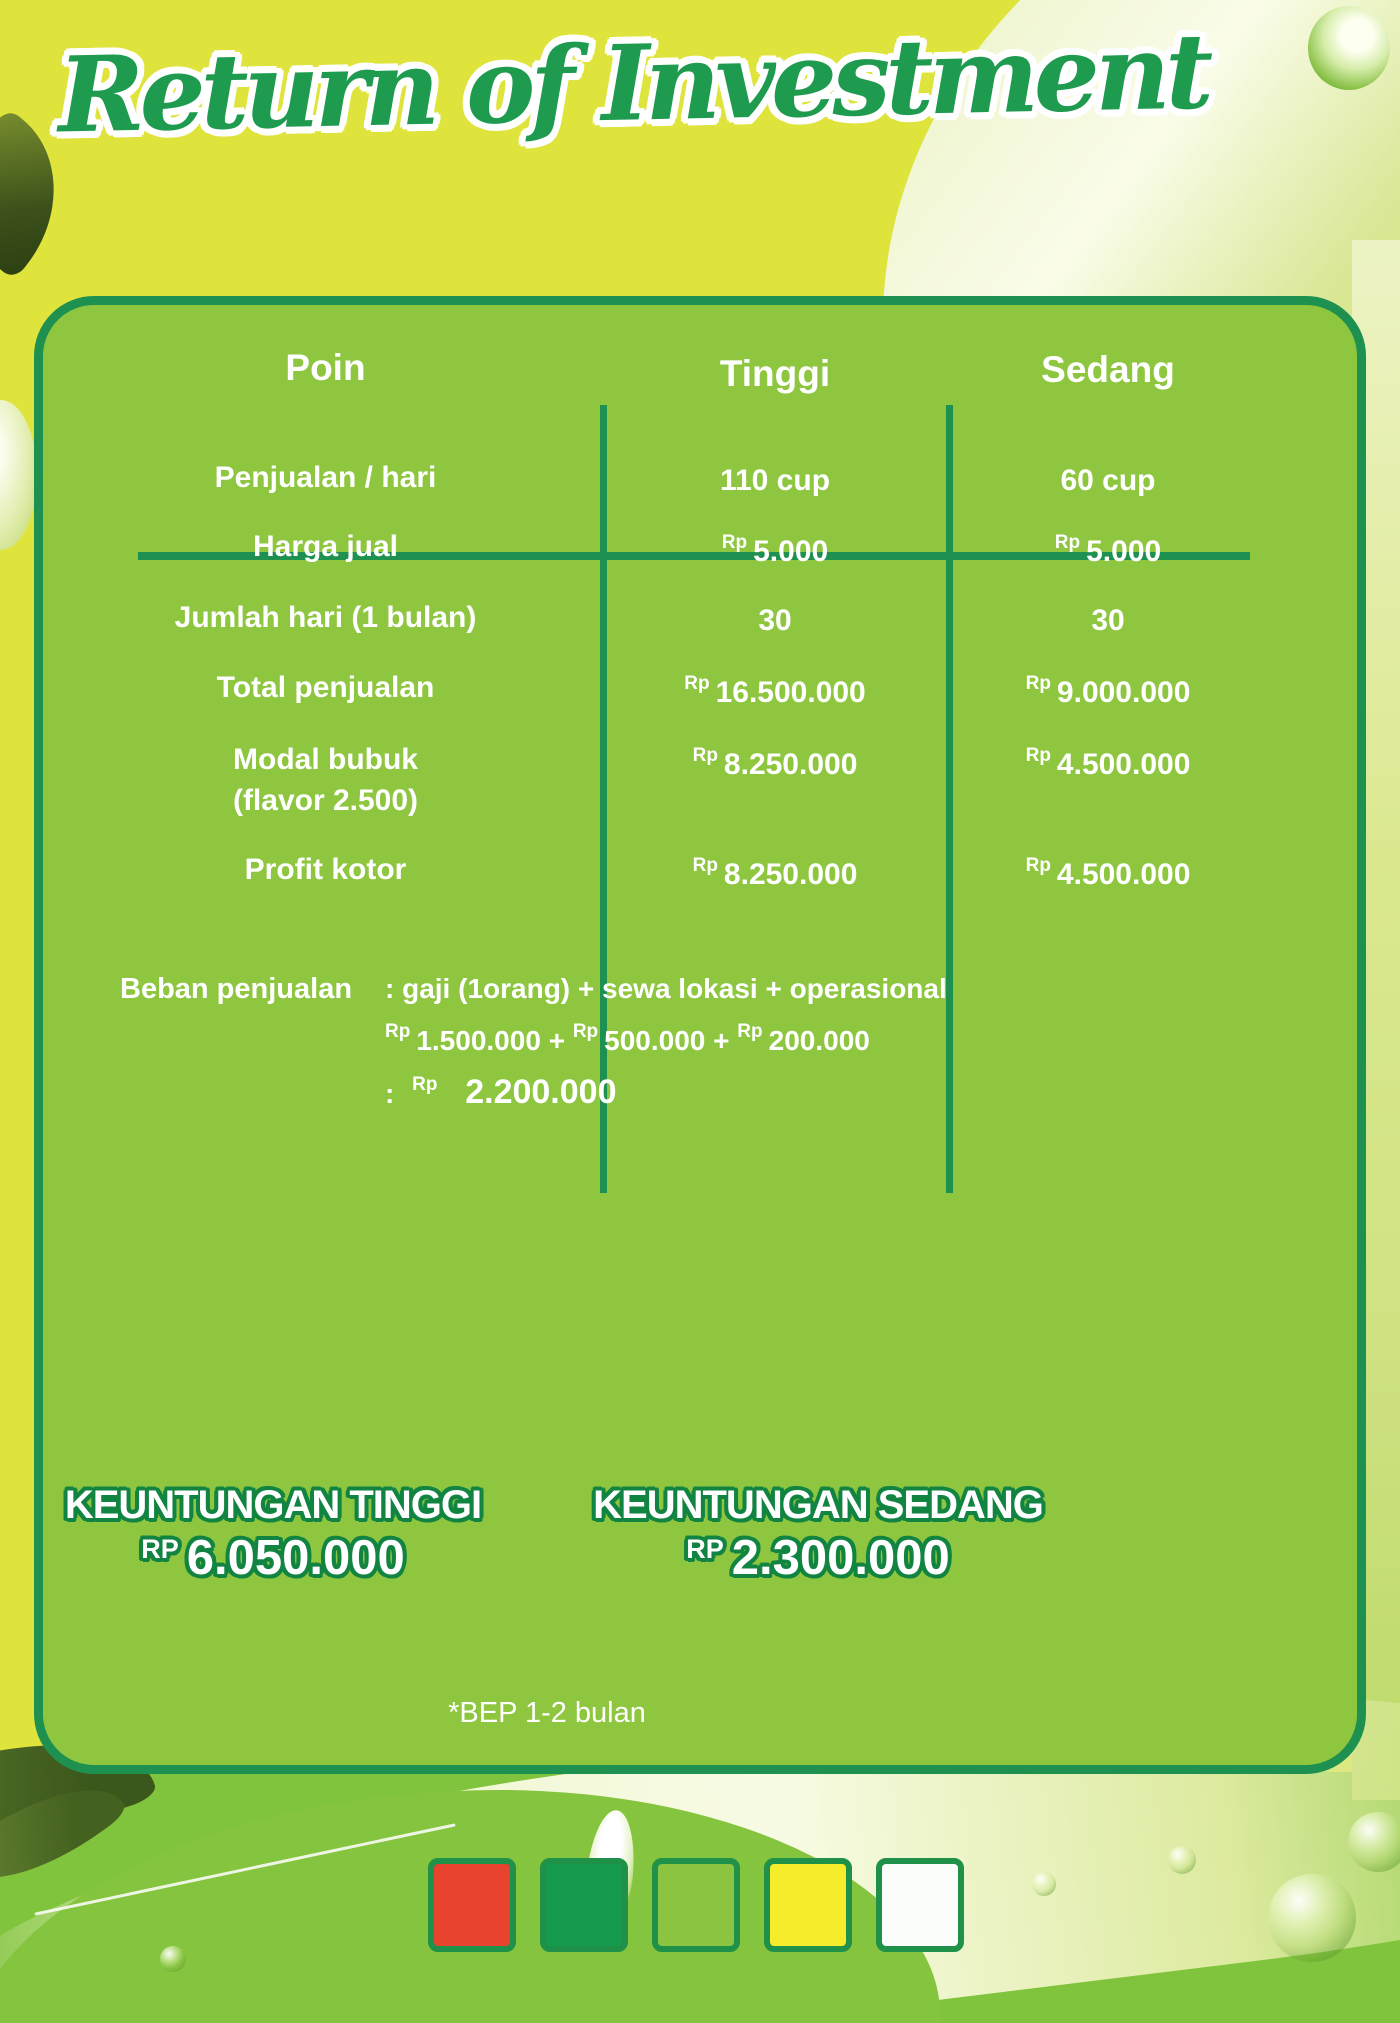  What do you see at coordinates (818, 1505) in the screenshot?
I see `keuntungan-sedang-title: KEUNTUNGAN SEDANG` at bounding box center [818, 1505].